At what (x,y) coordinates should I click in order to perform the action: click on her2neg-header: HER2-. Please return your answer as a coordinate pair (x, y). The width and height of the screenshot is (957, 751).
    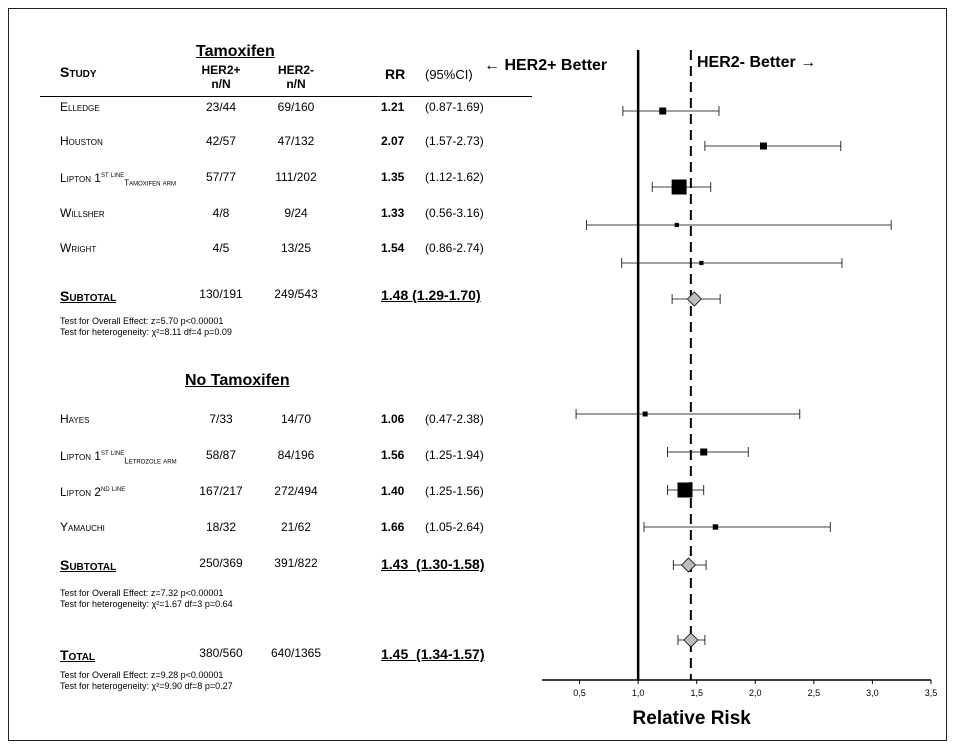
    Looking at the image, I should click on (295, 70).